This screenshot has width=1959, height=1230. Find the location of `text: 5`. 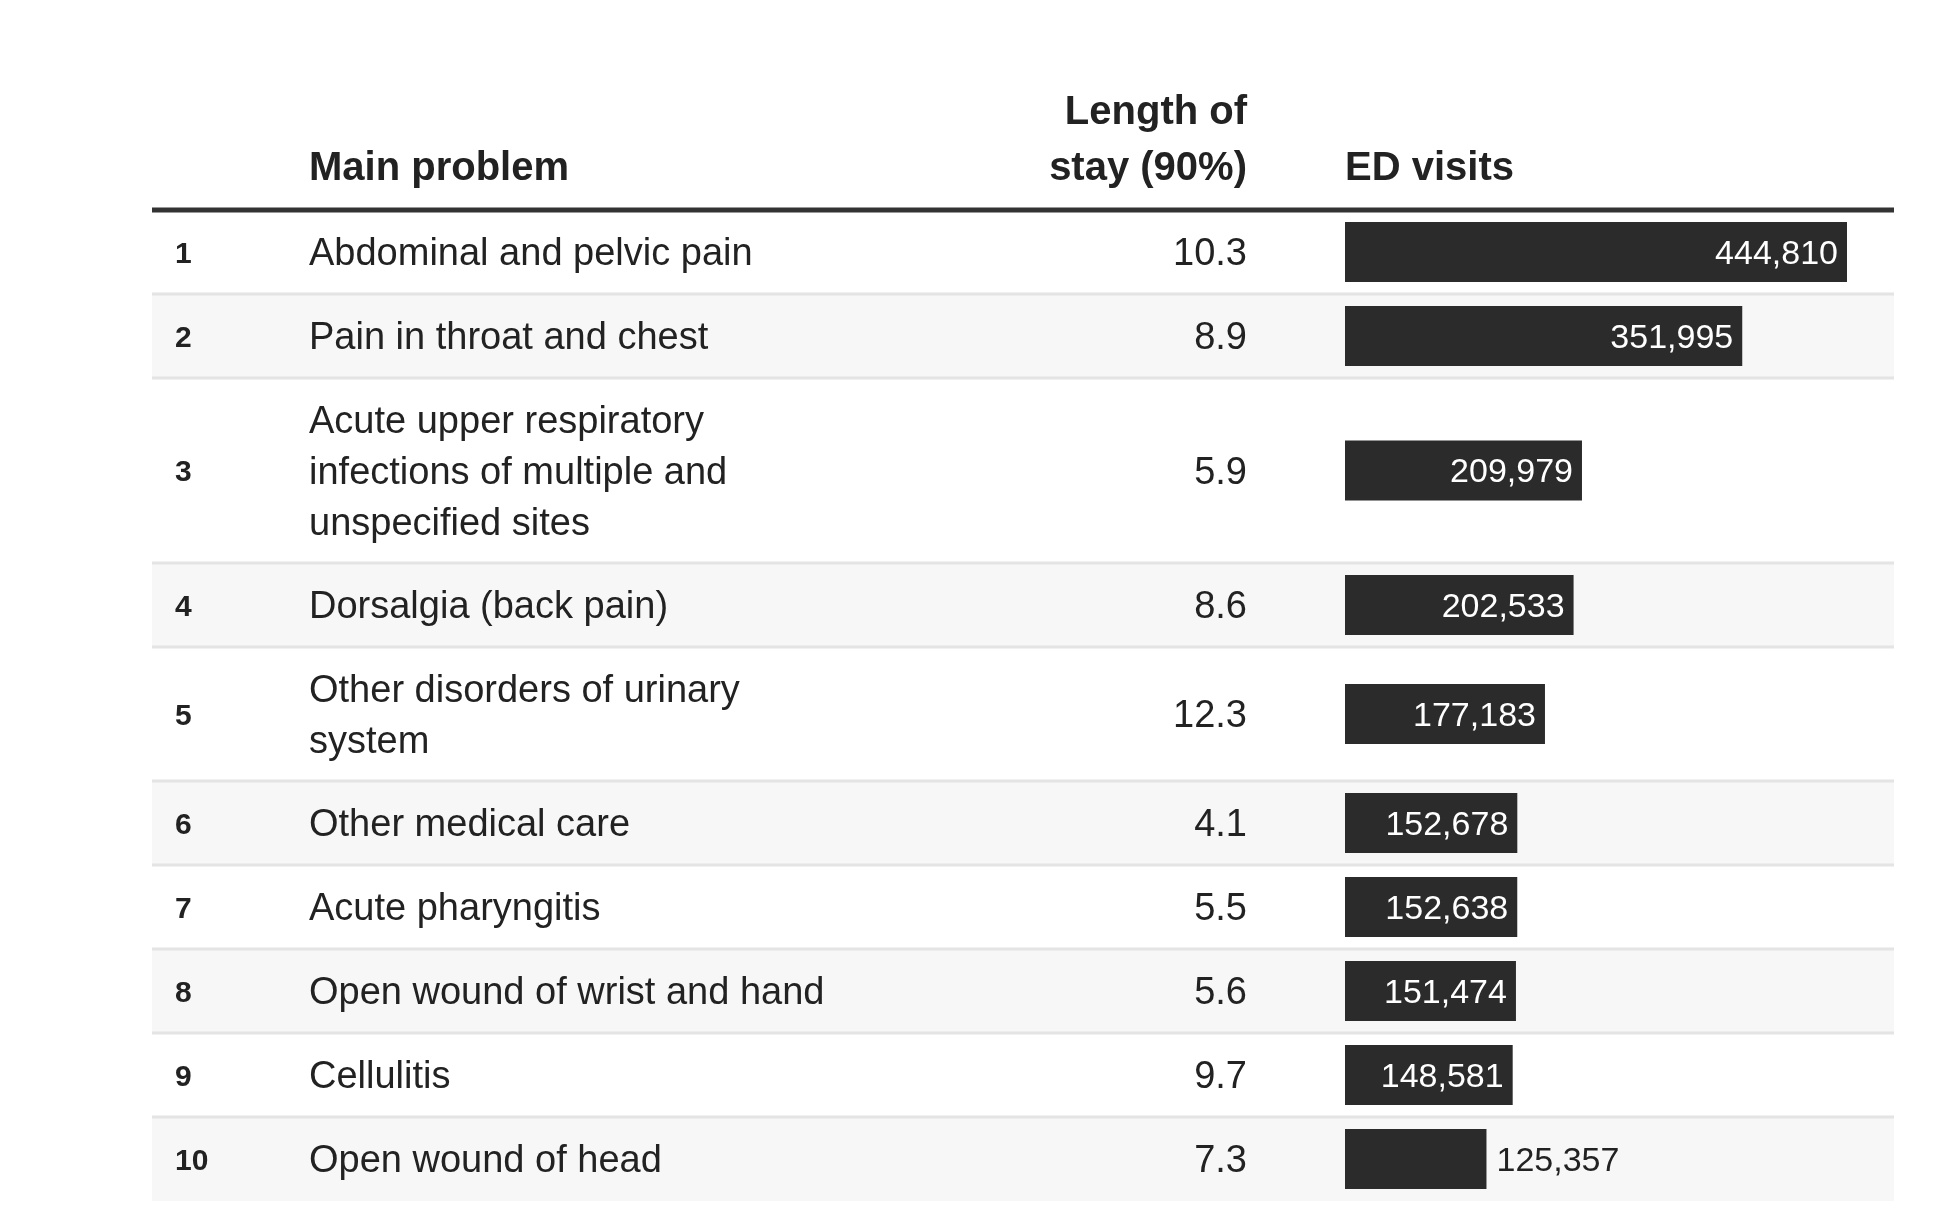

text: 5 is located at coordinates (183, 714).